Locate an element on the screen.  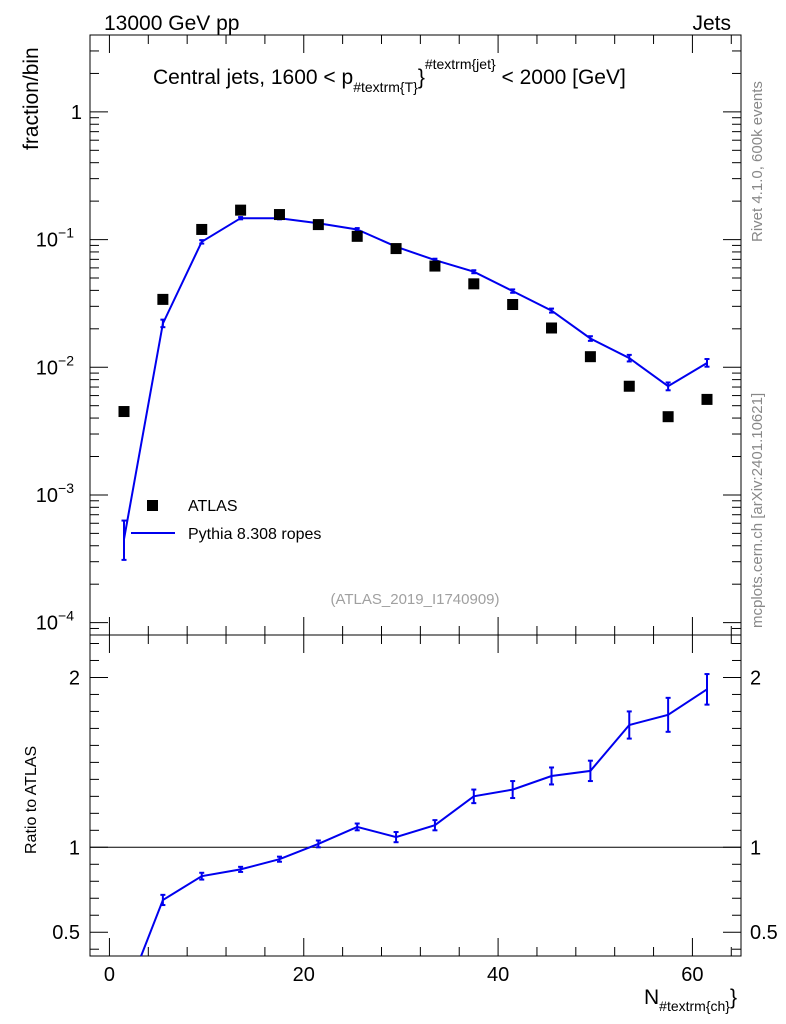
main-ytick-label: 1 is located at coordinates (76, 113).